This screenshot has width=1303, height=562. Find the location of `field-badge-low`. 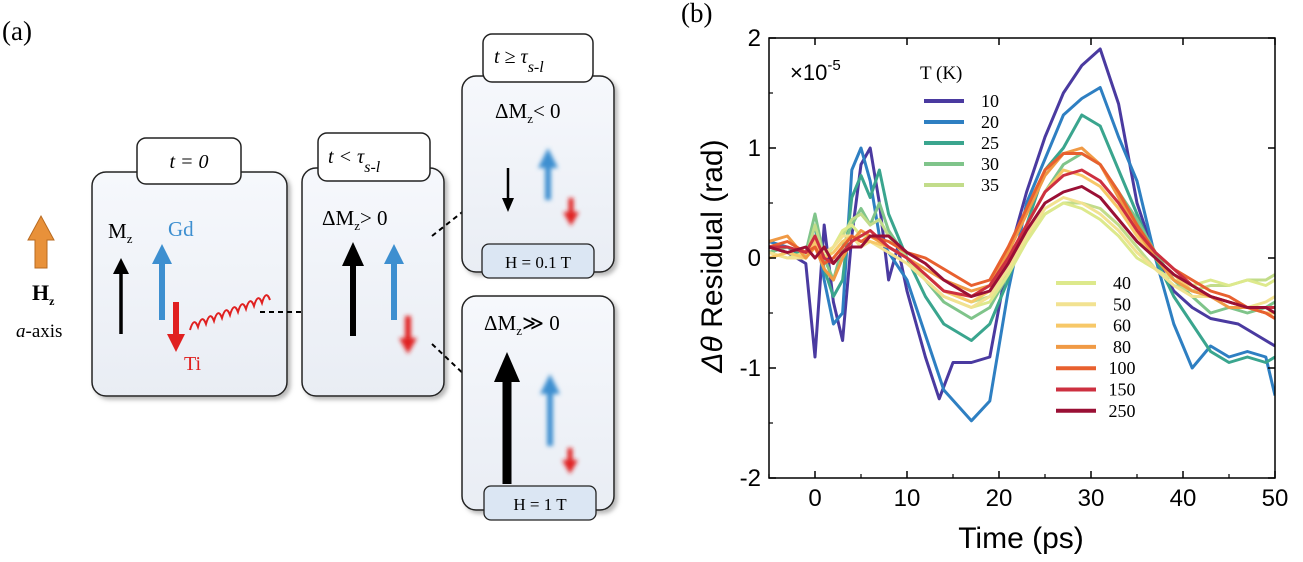

field-badge-low is located at coordinates (538, 261).